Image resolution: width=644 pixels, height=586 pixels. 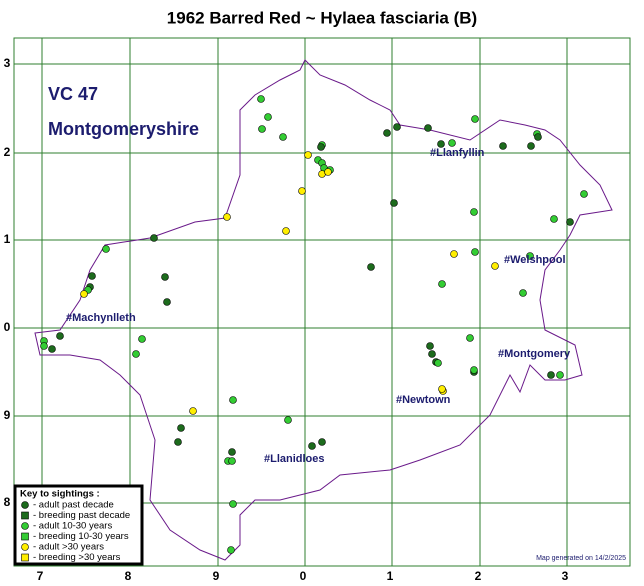 I want to click on grid-y-label: 1, so click(x=7, y=239).